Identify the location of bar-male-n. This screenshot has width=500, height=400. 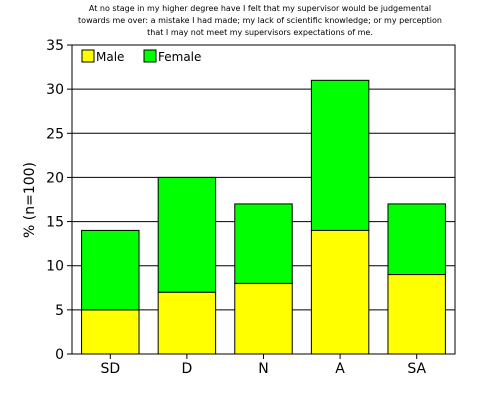
(263, 318).